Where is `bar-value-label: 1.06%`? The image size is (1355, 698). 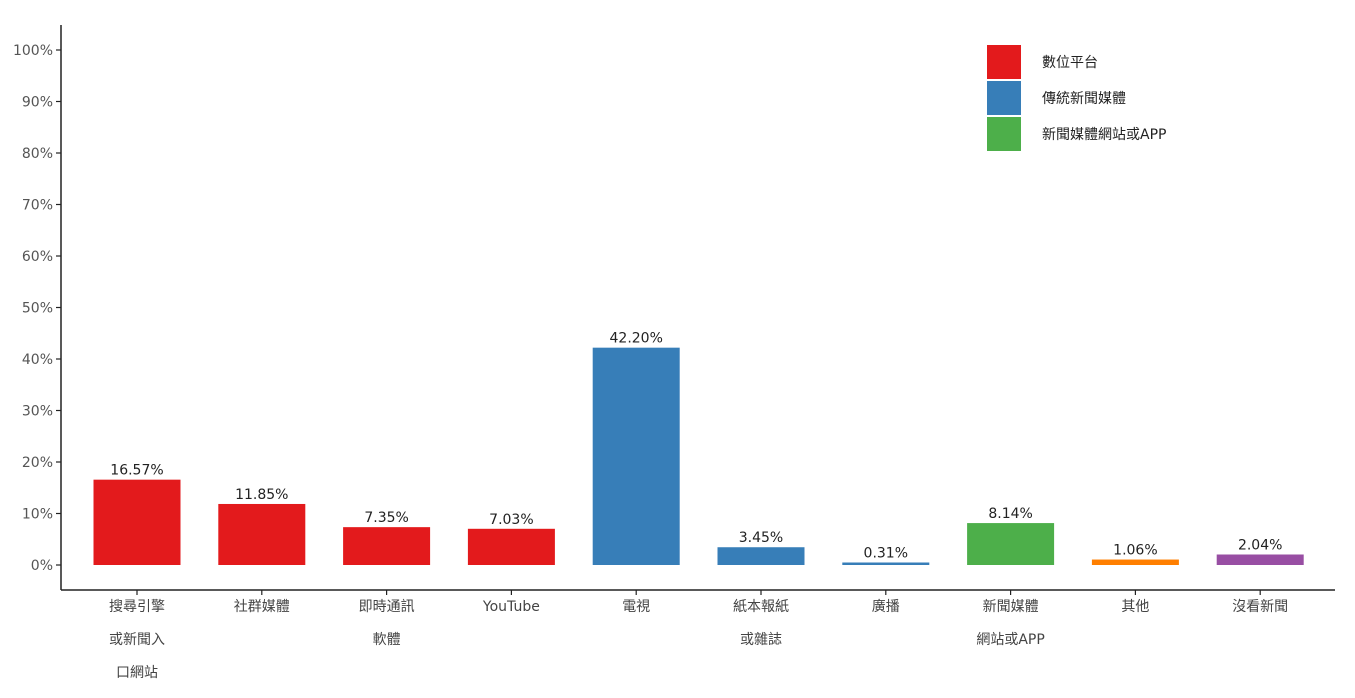
bar-value-label: 1.06% is located at coordinates (1135, 551).